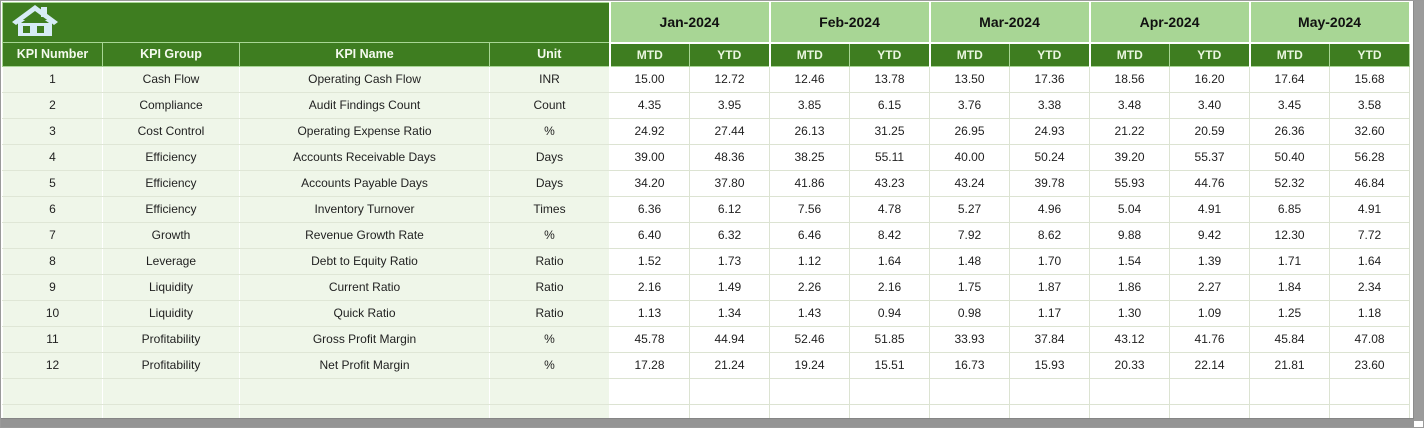  What do you see at coordinates (1290, 79) in the screenshot?
I see `kpi-value-cell: 17.64` at bounding box center [1290, 79].